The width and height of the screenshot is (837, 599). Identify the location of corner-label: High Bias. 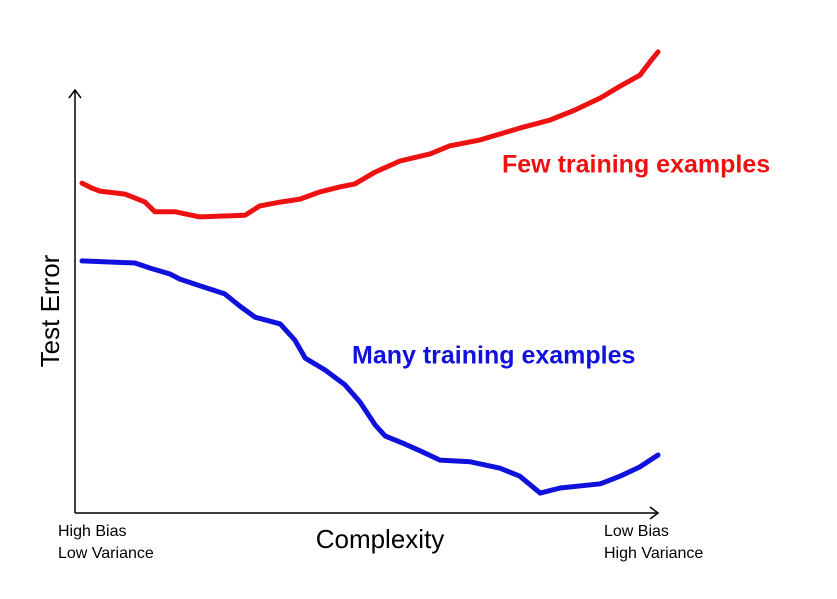
(92, 531).